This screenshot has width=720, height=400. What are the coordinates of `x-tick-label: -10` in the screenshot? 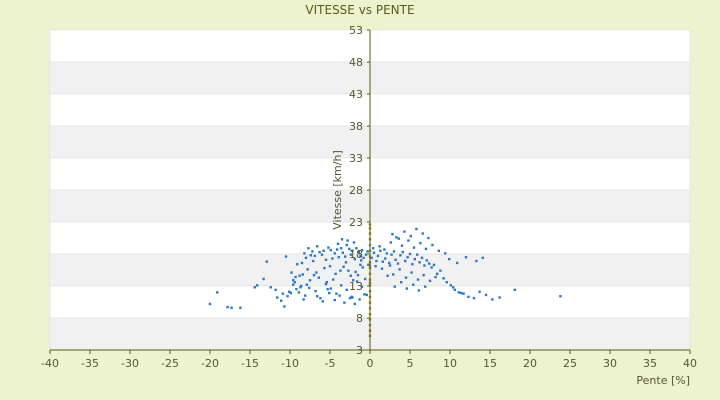 It's located at (290, 363).